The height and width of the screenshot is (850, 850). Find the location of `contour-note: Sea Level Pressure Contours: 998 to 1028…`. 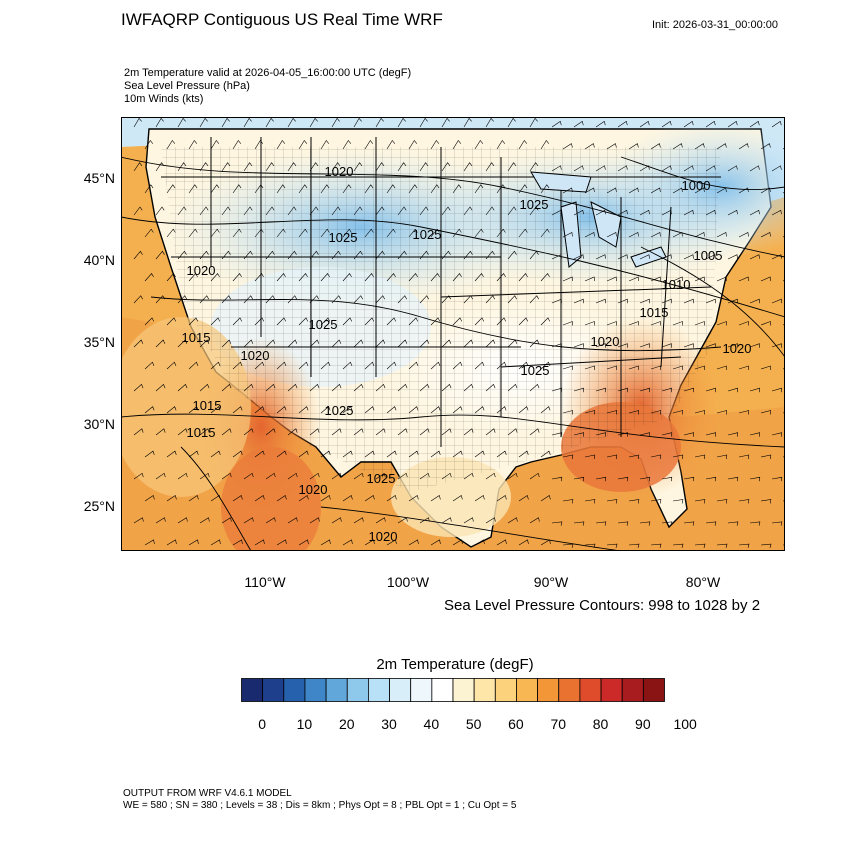

contour-note: Sea Level Pressure Contours: 998 to 1028… is located at coordinates (602, 605).